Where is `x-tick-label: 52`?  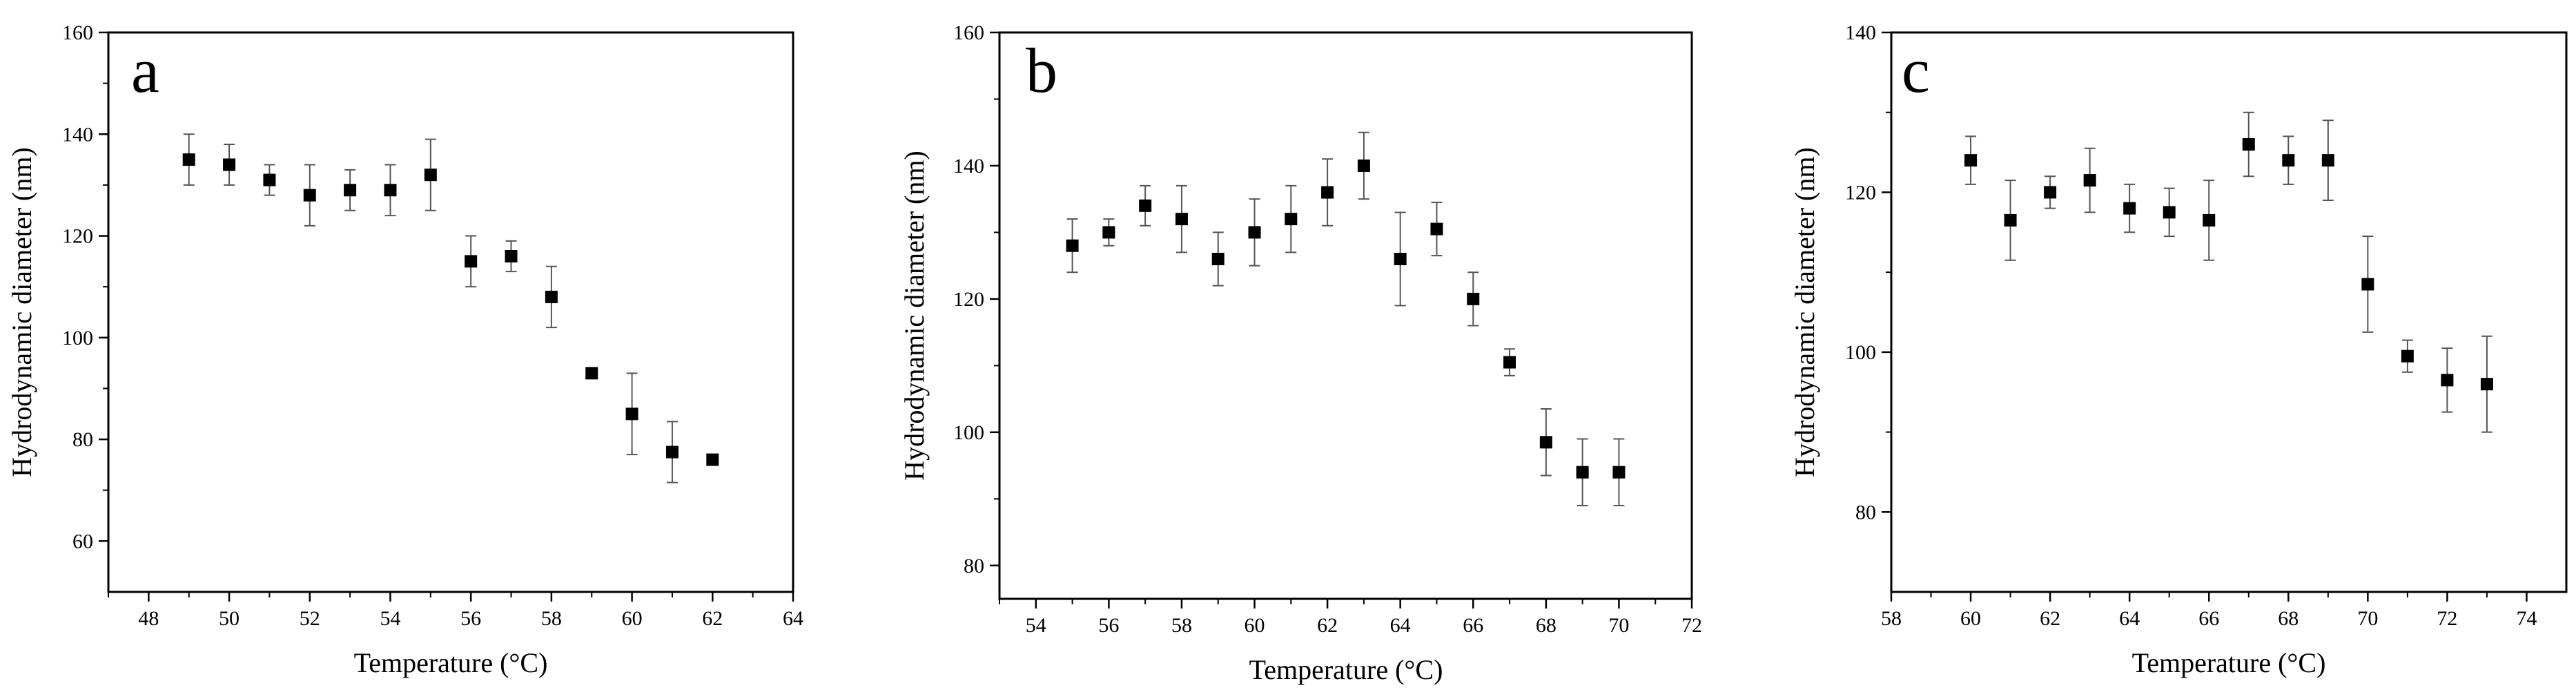
x-tick-label: 52 is located at coordinates (310, 618).